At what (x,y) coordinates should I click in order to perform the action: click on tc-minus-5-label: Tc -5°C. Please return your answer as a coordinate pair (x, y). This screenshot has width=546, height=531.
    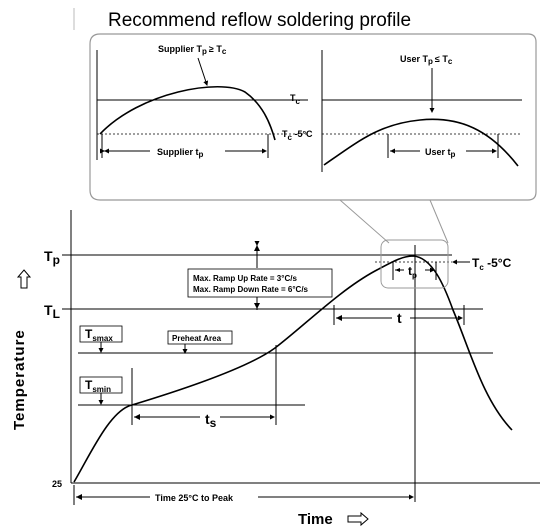
    Looking at the image, I should click on (492, 264).